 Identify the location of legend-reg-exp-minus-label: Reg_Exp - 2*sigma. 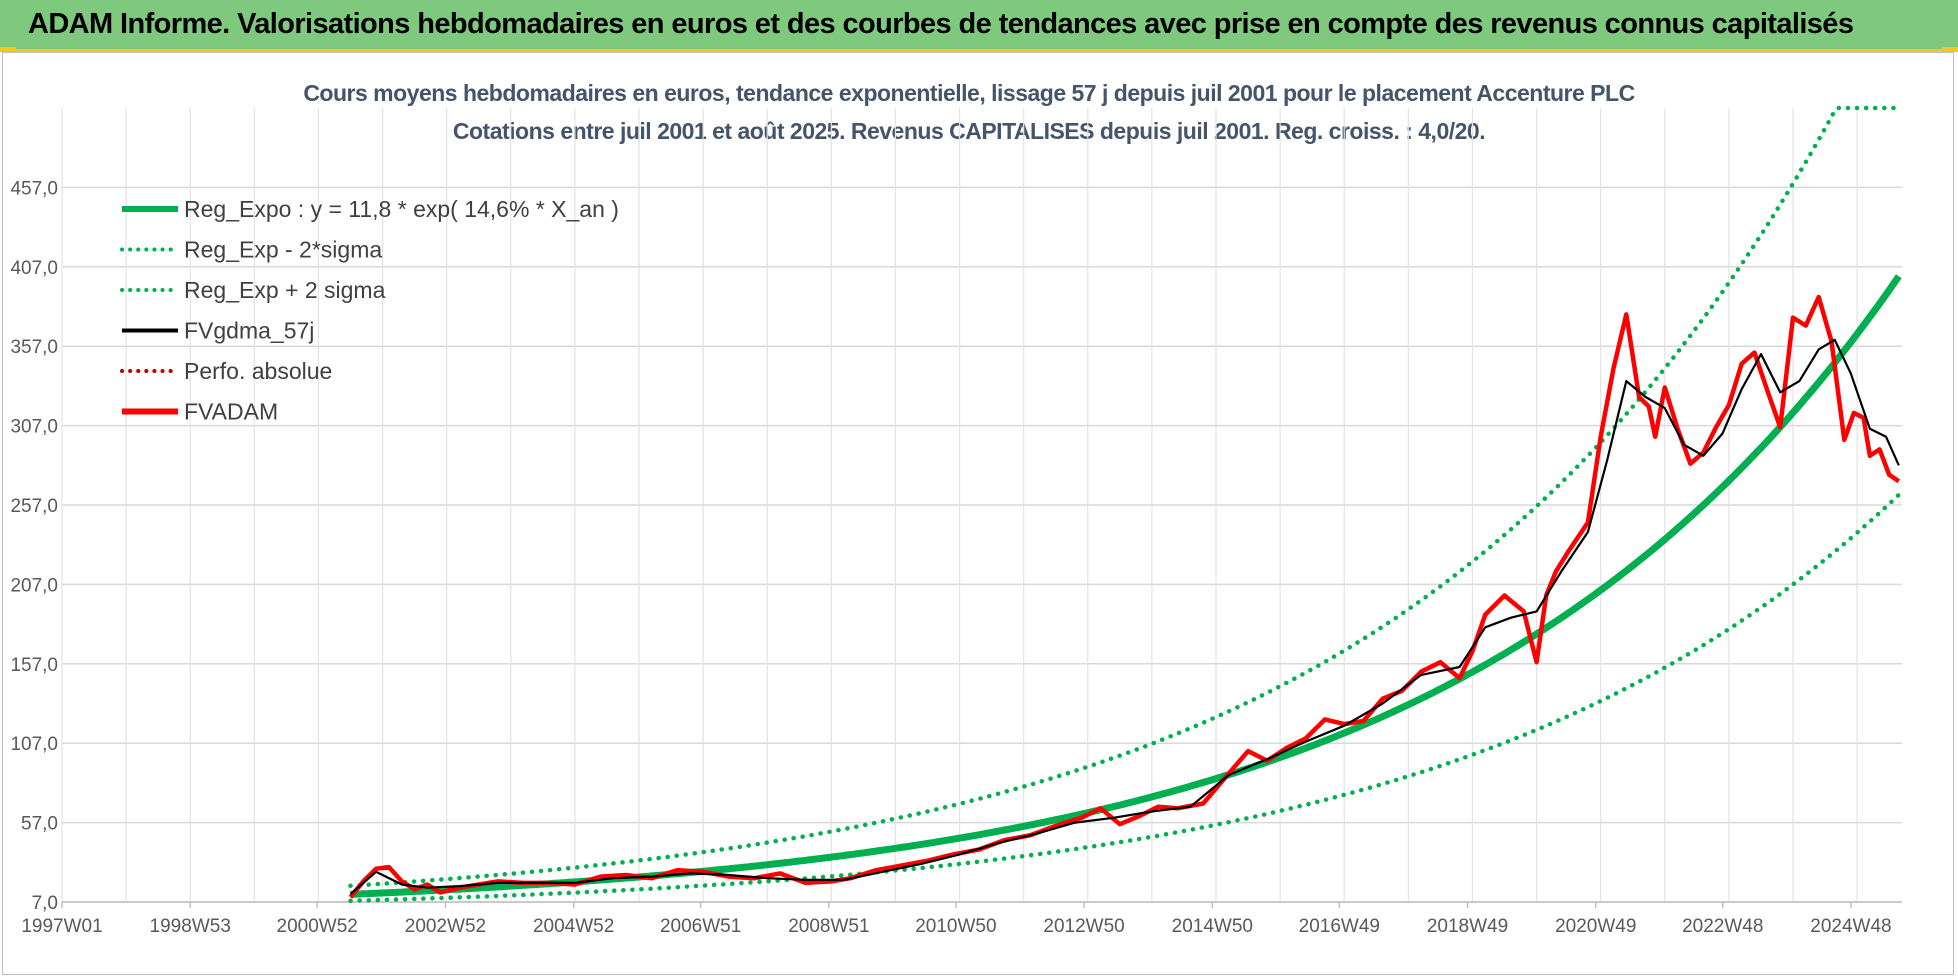
(283, 250).